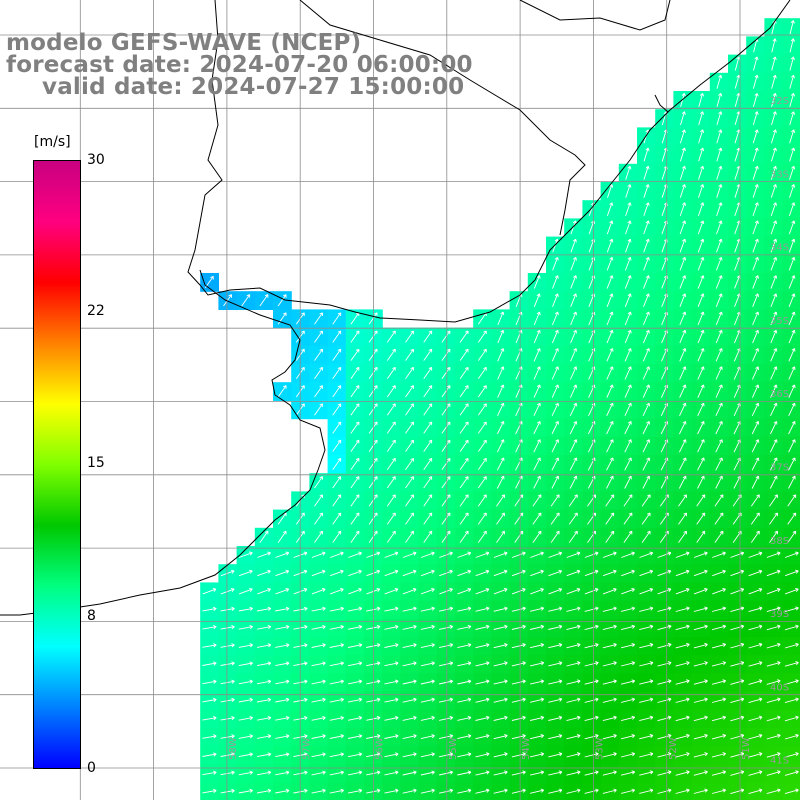 This screenshot has width=800, height=800. What do you see at coordinates (52, 387) in the screenshot?
I see `colorbar: [m/s] 30 22 15 8 0` at bounding box center [52, 387].